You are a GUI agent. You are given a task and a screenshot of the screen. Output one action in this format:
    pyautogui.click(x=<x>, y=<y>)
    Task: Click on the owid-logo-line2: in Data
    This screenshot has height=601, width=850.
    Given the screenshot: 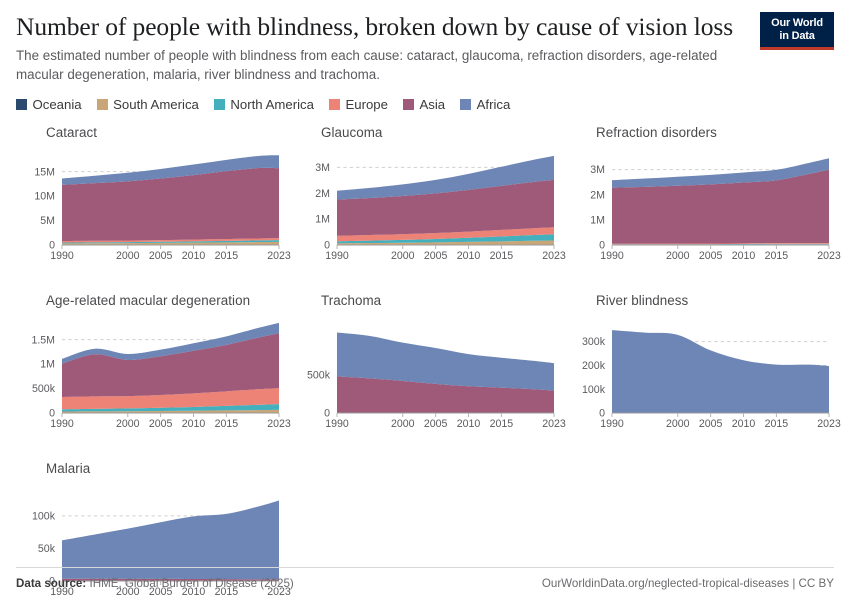 What is the action you would take?
    pyautogui.click(x=796, y=36)
    